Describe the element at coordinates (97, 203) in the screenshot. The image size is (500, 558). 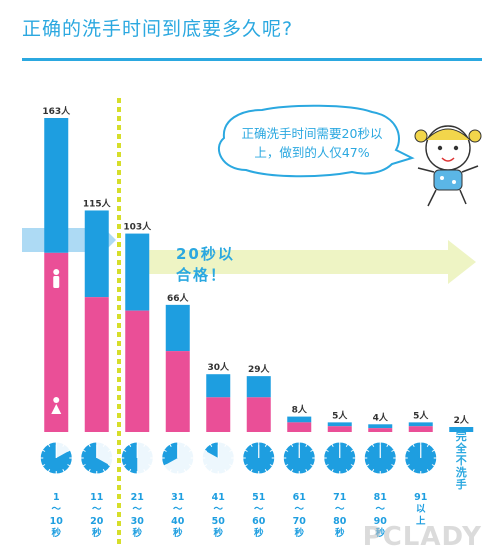
I see `data-label-1: 115人` at that location.